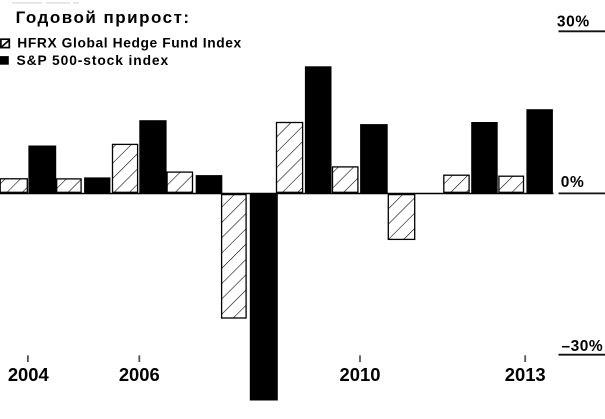  Describe the element at coordinates (525, 374) in the screenshot. I see `svg-text: 2013` at that location.